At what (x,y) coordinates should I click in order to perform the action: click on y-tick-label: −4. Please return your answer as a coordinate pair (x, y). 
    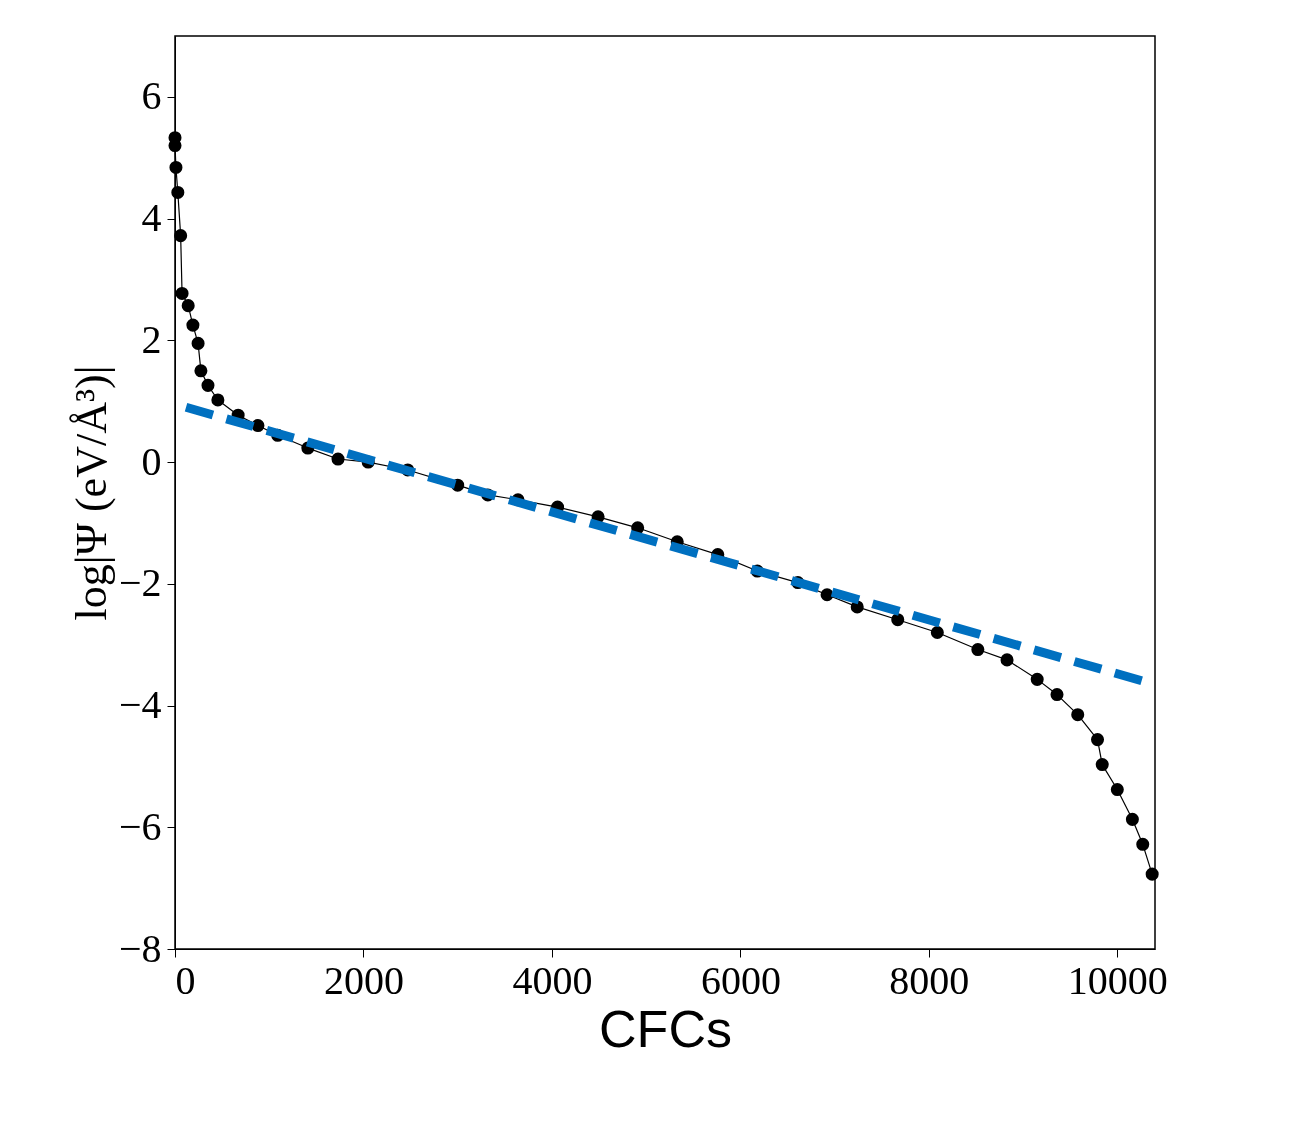
    Looking at the image, I should click on (140, 705).